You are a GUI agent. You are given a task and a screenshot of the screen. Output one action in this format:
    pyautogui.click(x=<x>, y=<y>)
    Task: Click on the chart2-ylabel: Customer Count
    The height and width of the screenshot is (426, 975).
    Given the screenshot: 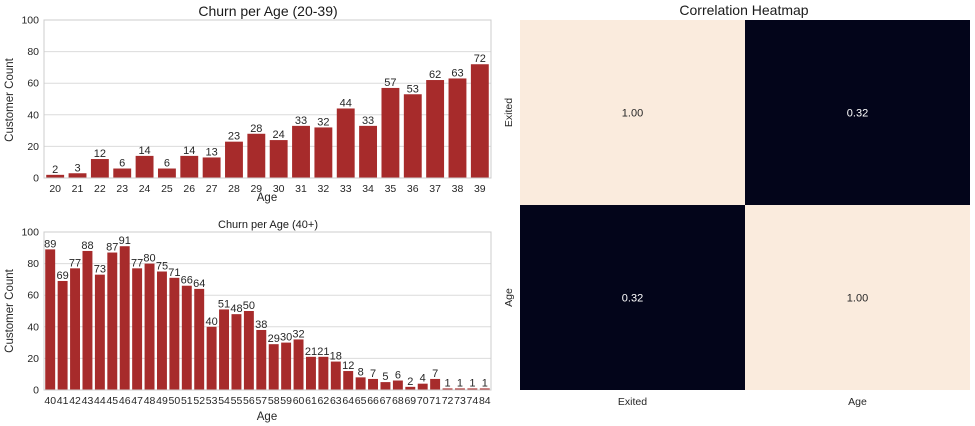 What is the action you would take?
    pyautogui.click(x=10, y=310)
    